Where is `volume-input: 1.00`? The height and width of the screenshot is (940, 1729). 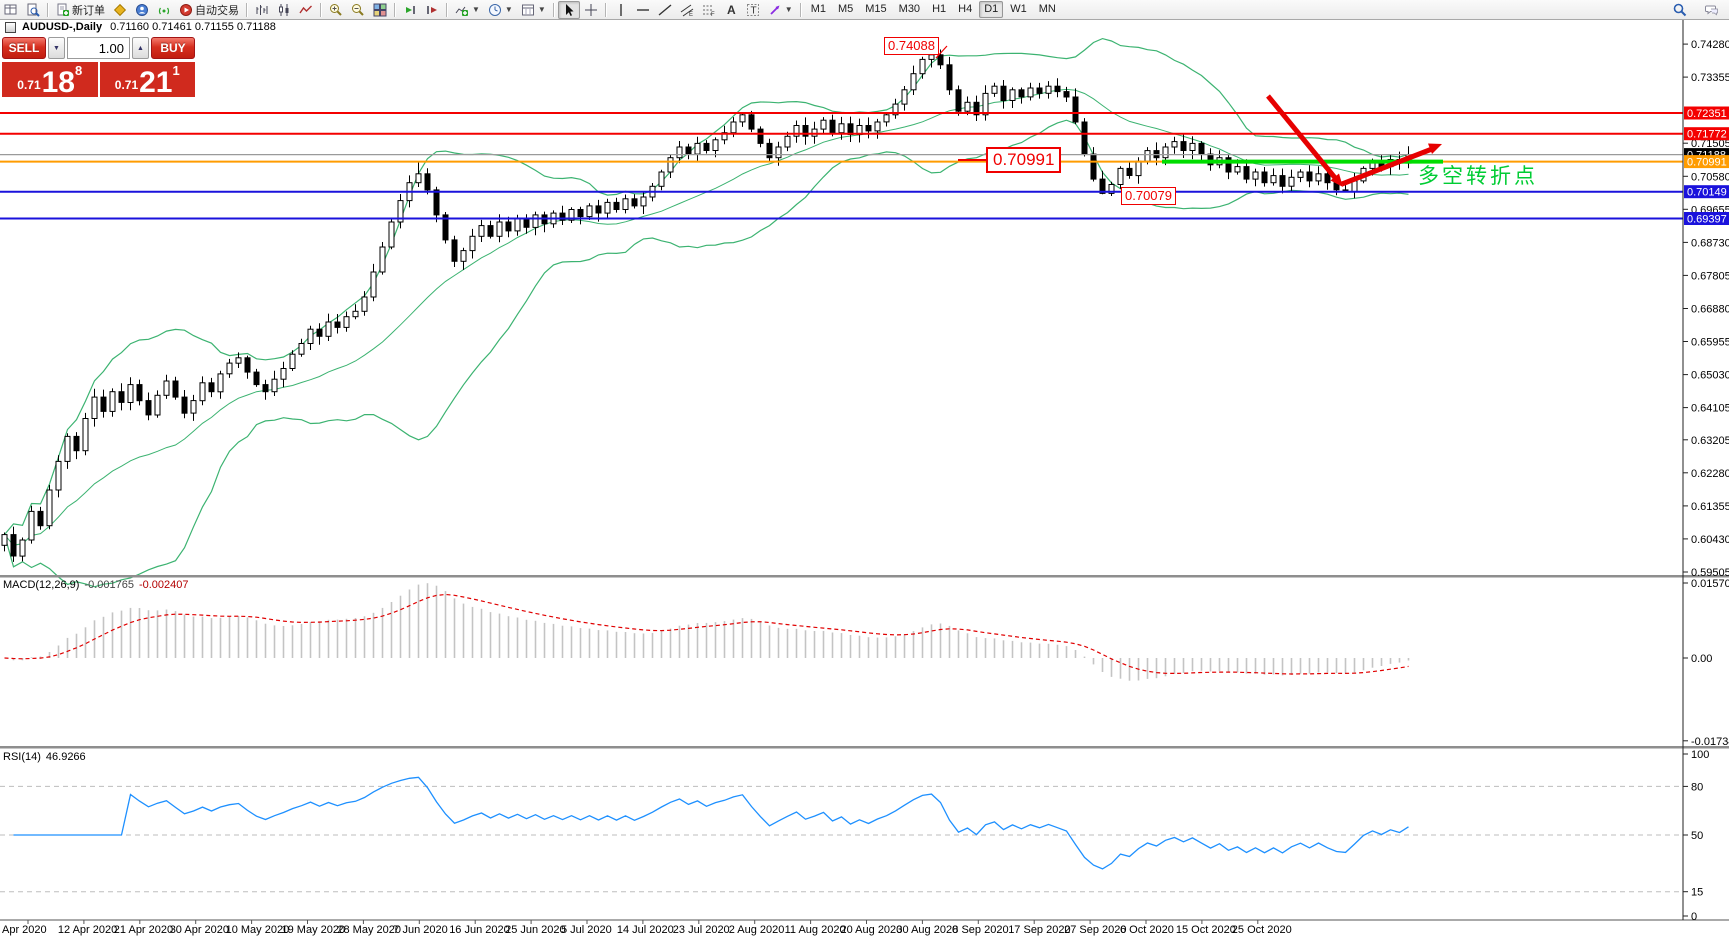
volume-input: 1.00 is located at coordinates (98, 48).